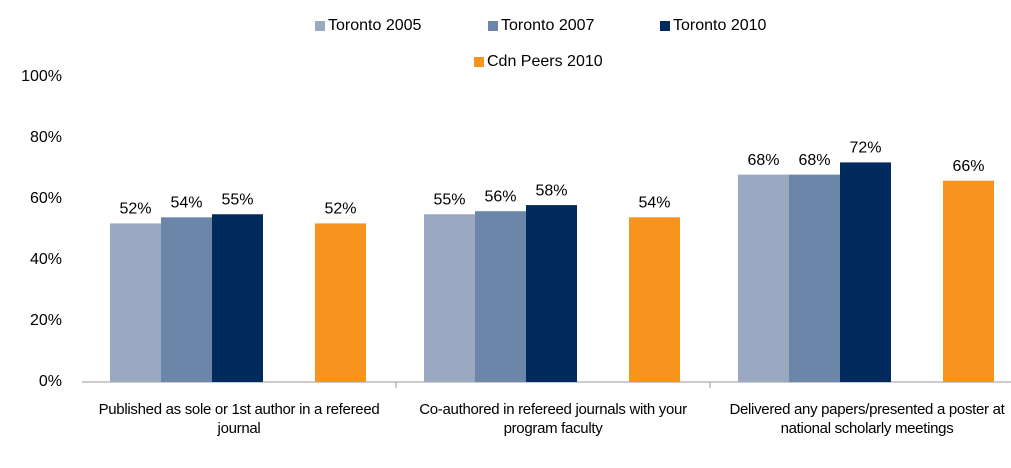  Describe the element at coordinates (46, 198) in the screenshot. I see `y-tick-label: 60%` at that location.